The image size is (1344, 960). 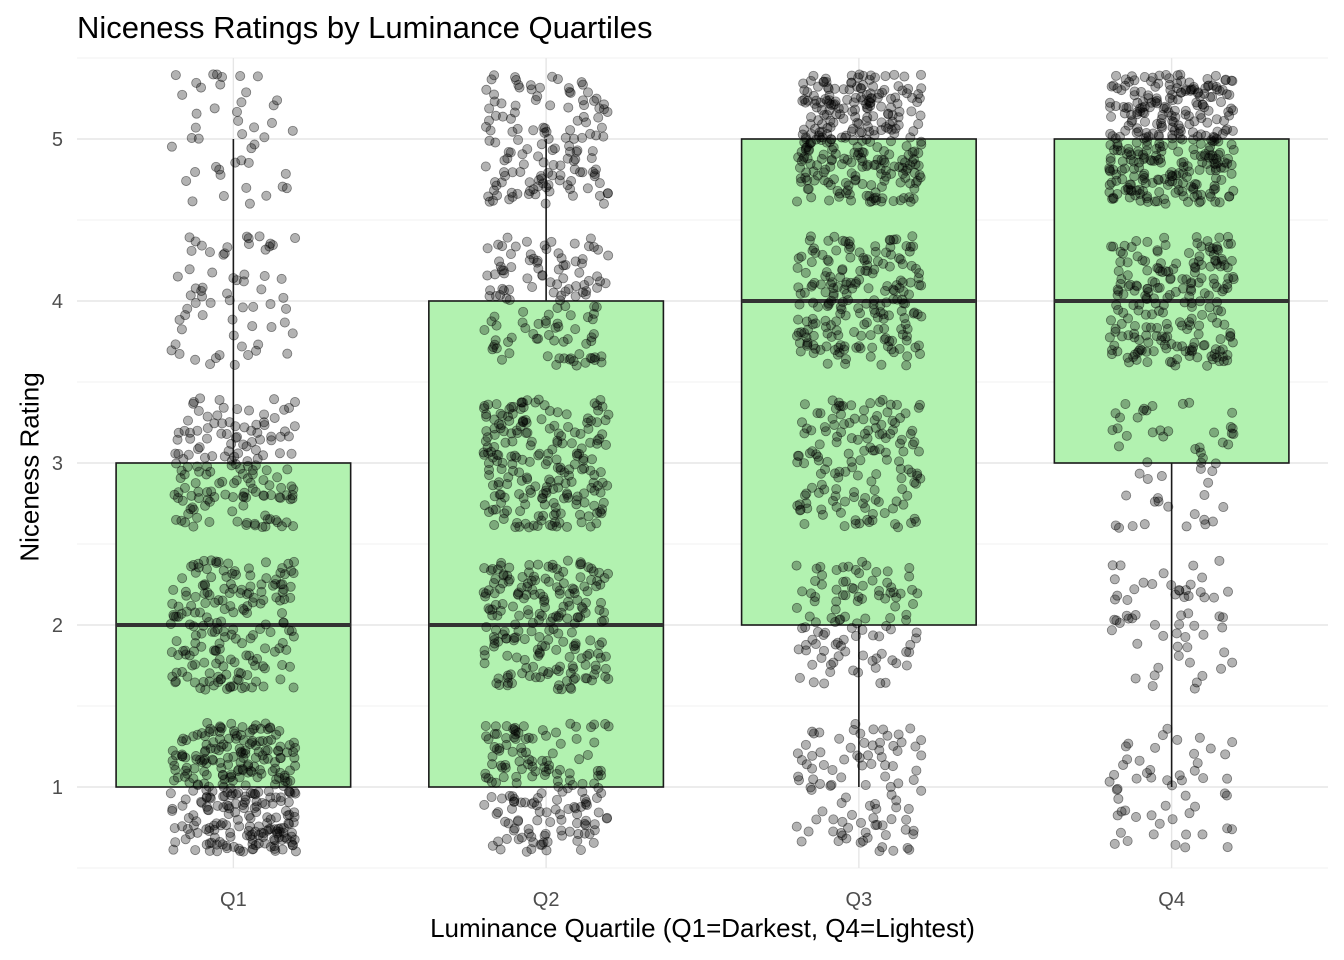 What do you see at coordinates (57, 626) in the screenshot?
I see `y-tick-label: 2` at bounding box center [57, 626].